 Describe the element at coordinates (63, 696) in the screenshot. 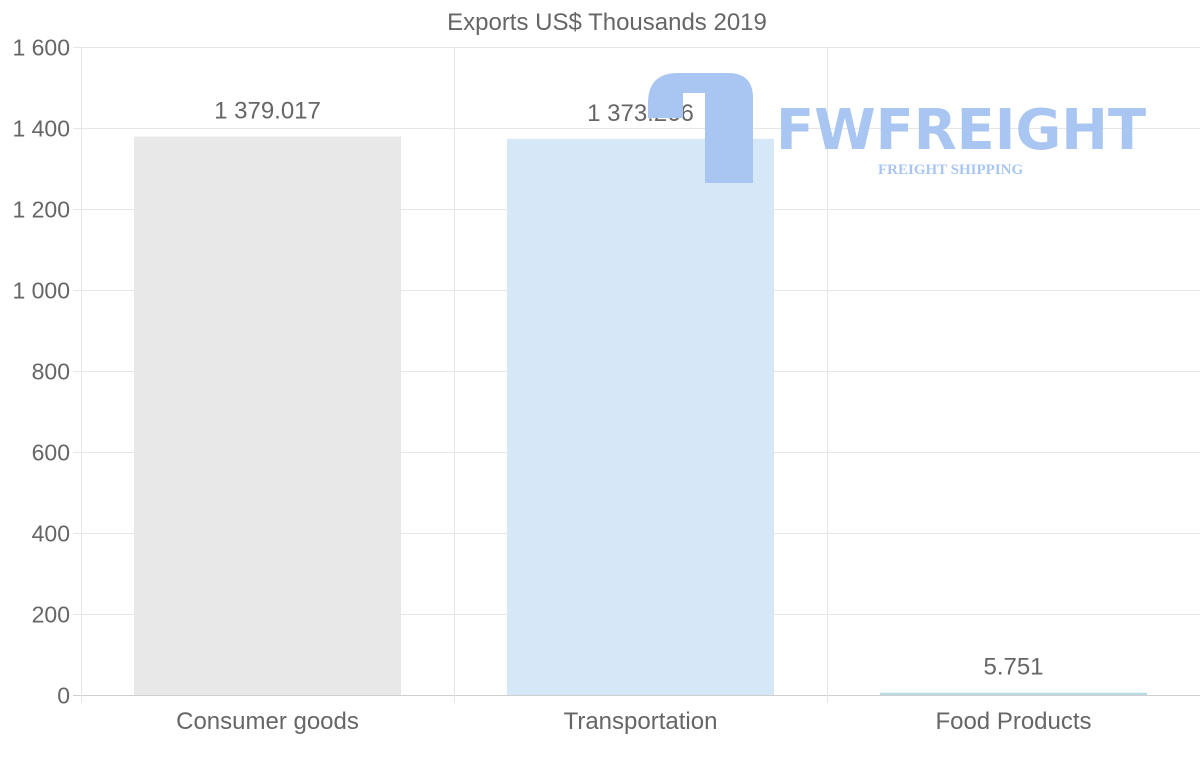

I see `y-tick-label: 0` at that location.